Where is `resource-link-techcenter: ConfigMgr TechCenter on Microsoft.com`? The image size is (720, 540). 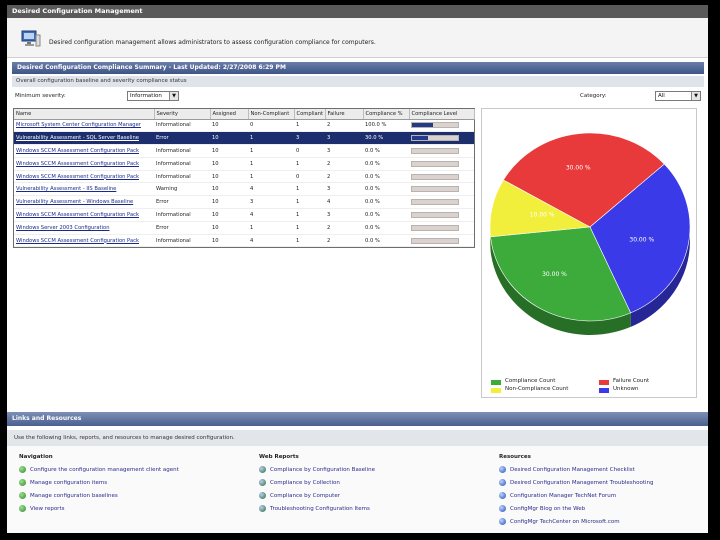 resource-link-techcenter: ConfigMgr TechCenter on Microsoft.com is located at coordinates (559, 521).